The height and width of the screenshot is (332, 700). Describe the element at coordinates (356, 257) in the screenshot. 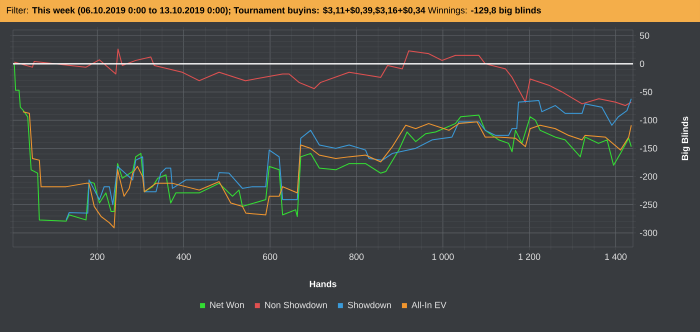

I see `x-tick-label: 800` at that location.